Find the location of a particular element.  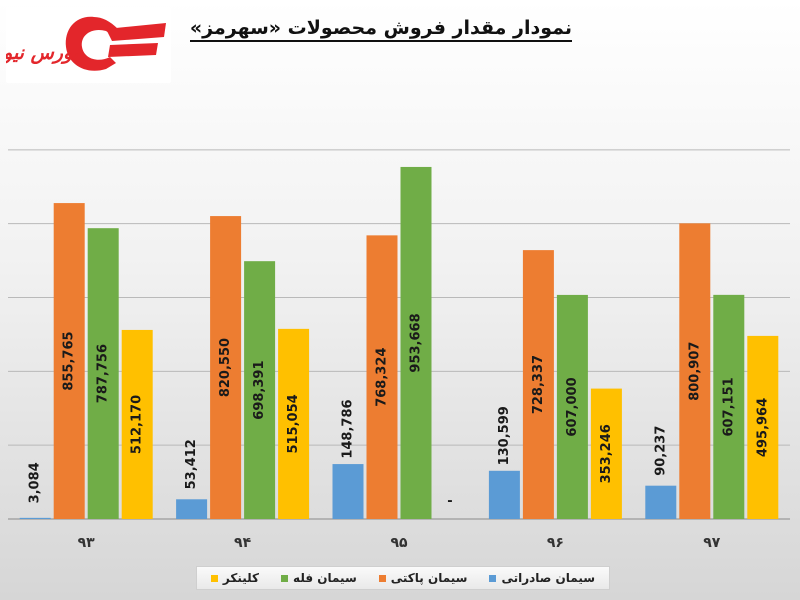

page-title: نمودار مقدار فروش محصولات «سهرمز» is located at coordinates (380, 29).